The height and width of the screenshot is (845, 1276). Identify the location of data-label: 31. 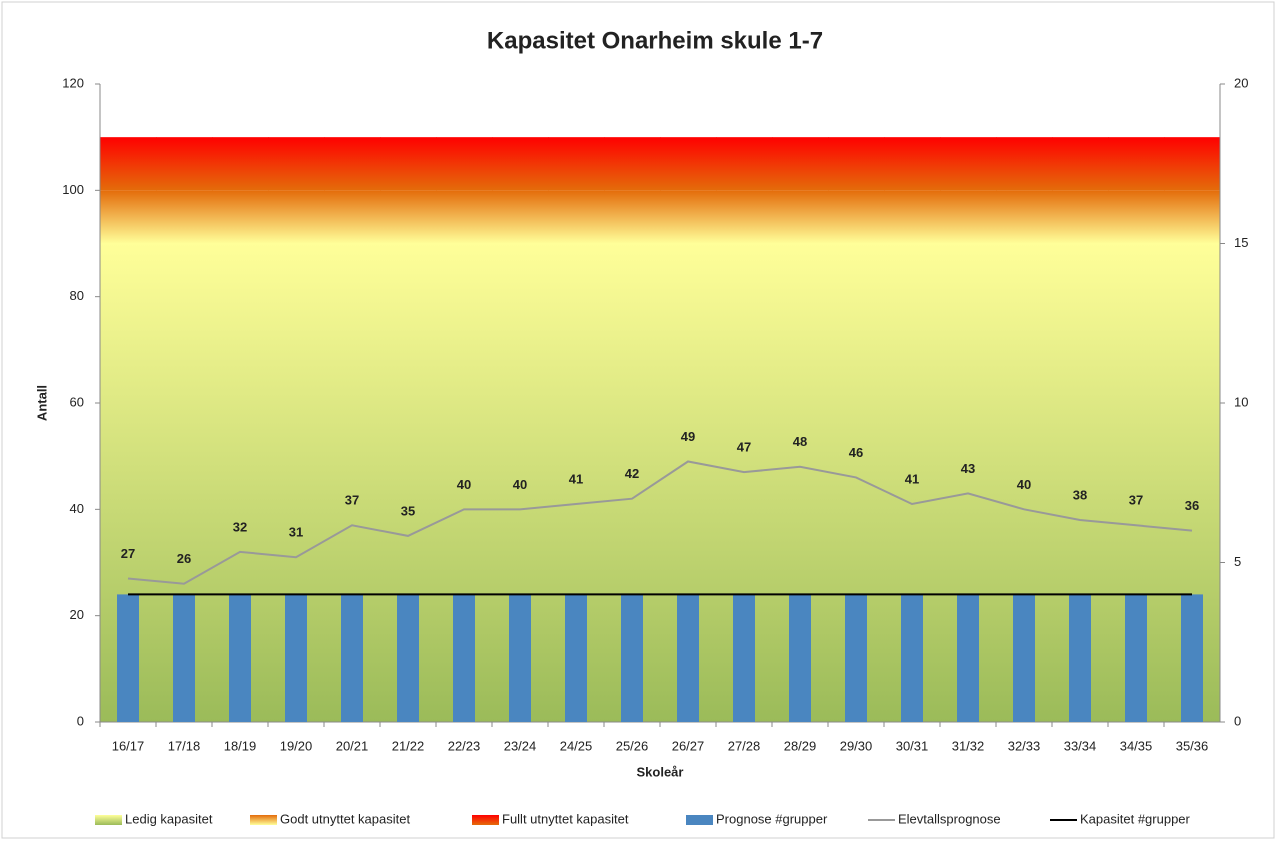
(296, 532).